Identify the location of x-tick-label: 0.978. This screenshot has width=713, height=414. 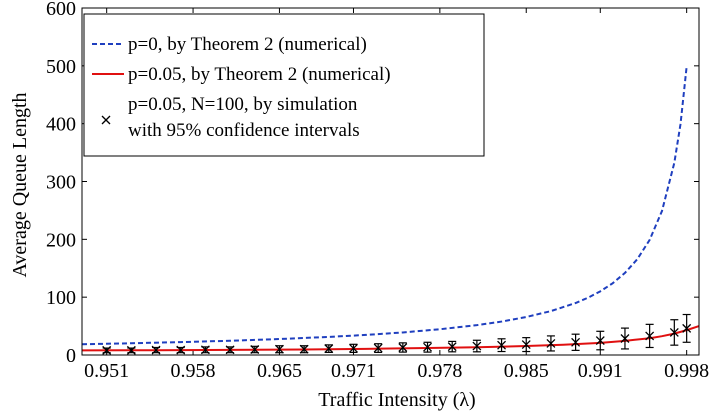
(439, 371).